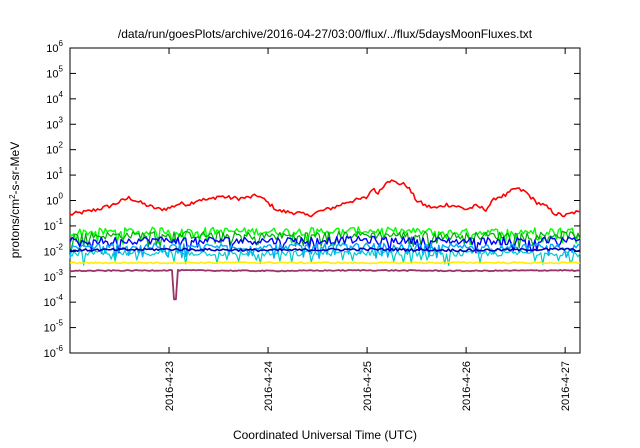 The height and width of the screenshot is (448, 640). Describe the element at coordinates (61, 119) in the screenshot. I see `y-tick-exp: 3` at that location.